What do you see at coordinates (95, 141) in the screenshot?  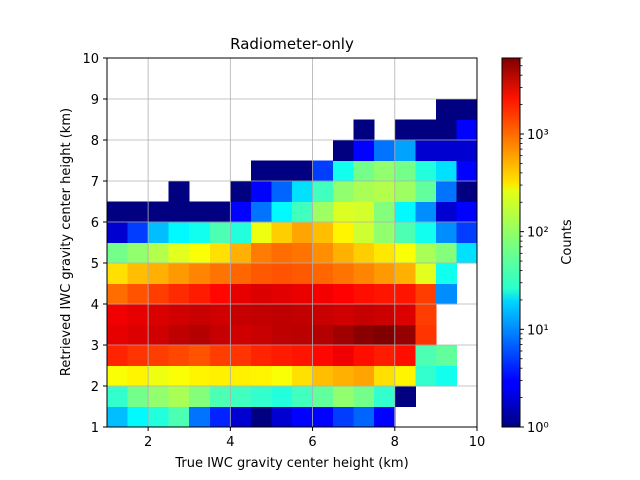 I see `y-tick-label: 8` at bounding box center [95, 141].